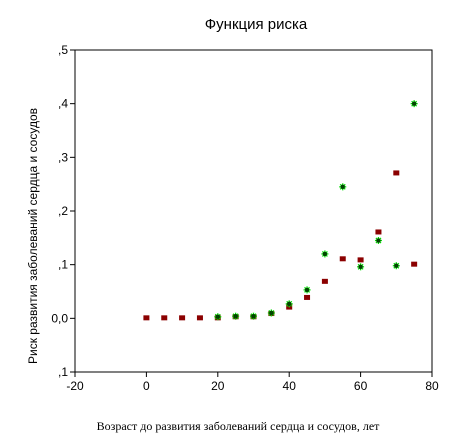  Describe the element at coordinates (63, 50) in the screenshot. I see `y-tick-label: ,5` at that location.